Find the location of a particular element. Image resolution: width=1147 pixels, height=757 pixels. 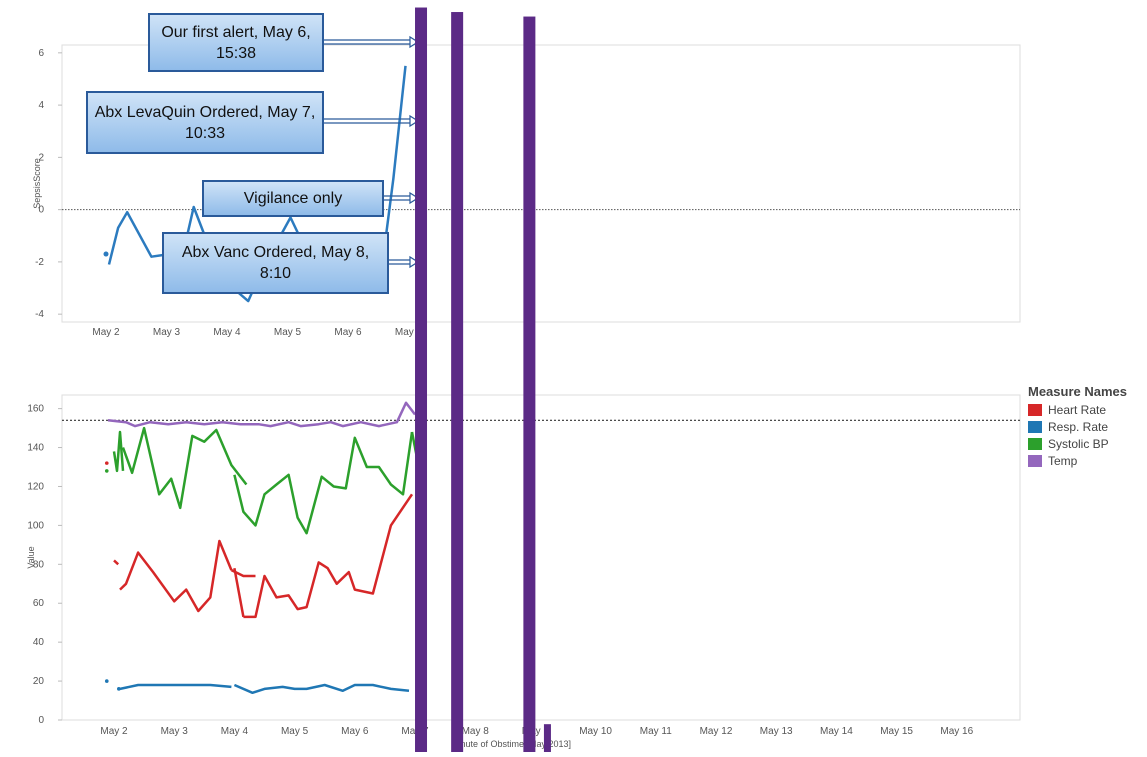

systolic-bp-point is located at coordinates (106, 471).